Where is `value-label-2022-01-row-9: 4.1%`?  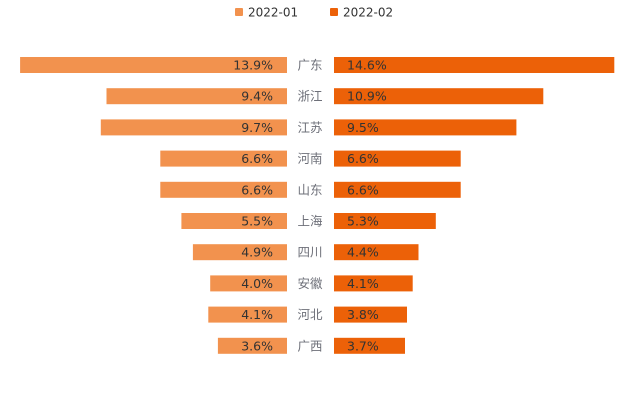 value-label-2022-01-row-9: 4.1% is located at coordinates (257, 314).